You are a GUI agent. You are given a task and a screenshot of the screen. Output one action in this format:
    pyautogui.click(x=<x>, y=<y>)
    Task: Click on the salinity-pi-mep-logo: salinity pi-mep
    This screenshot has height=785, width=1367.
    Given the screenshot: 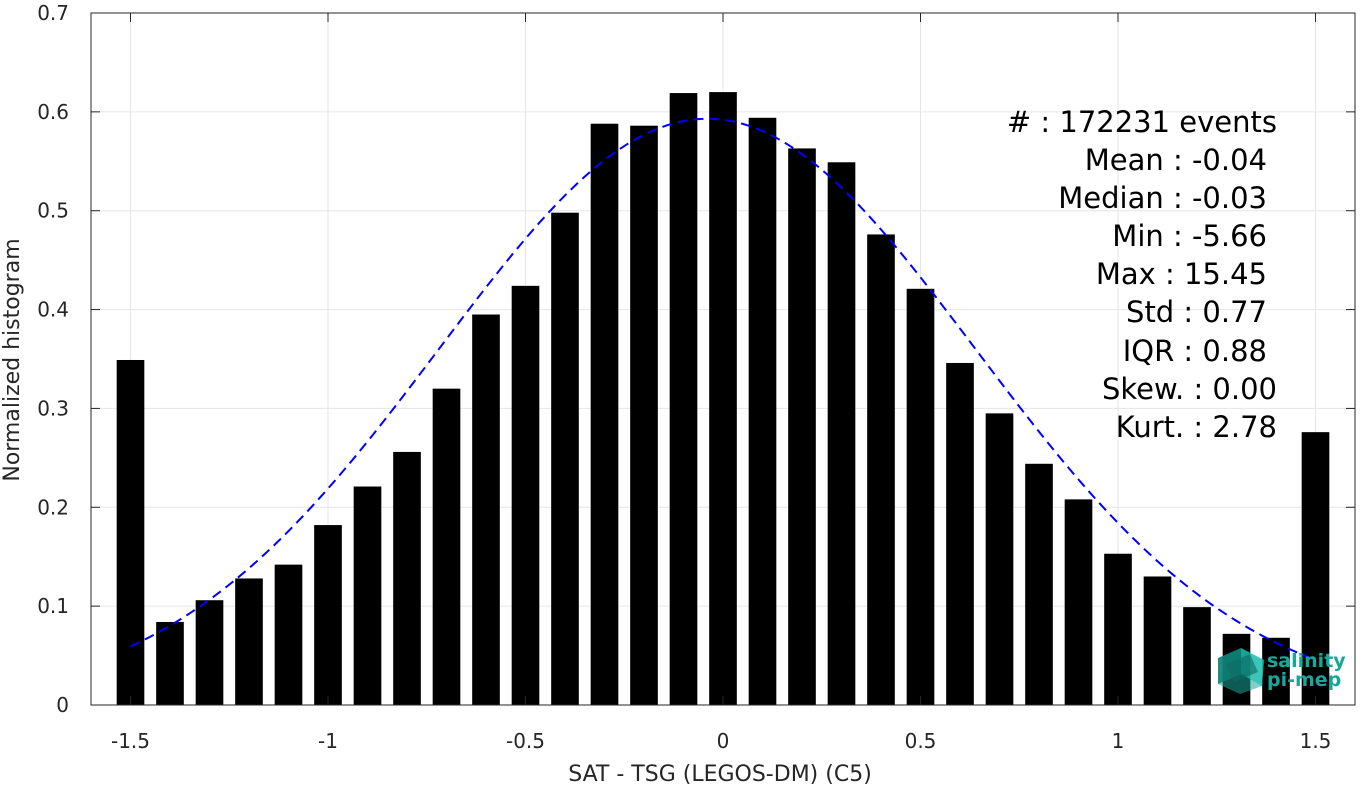 What is the action you would take?
    pyautogui.click(x=1282, y=671)
    